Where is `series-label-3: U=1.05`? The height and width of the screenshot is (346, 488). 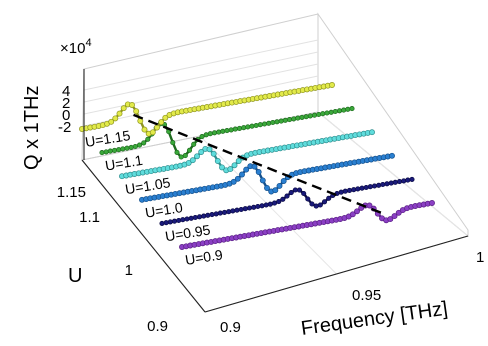
series-label-3: U=1.05 is located at coordinates (148, 185).